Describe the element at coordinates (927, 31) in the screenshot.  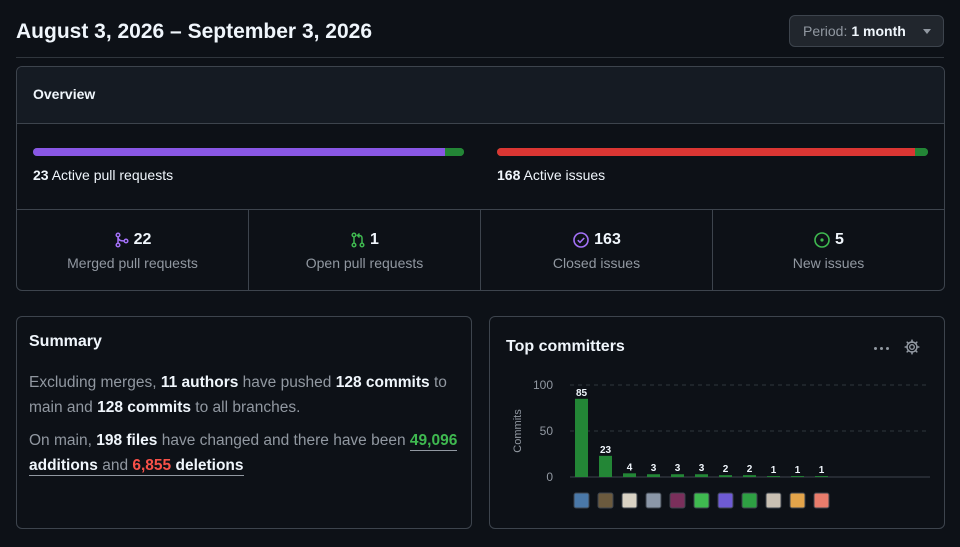
I see `caret-down-icon` at that location.